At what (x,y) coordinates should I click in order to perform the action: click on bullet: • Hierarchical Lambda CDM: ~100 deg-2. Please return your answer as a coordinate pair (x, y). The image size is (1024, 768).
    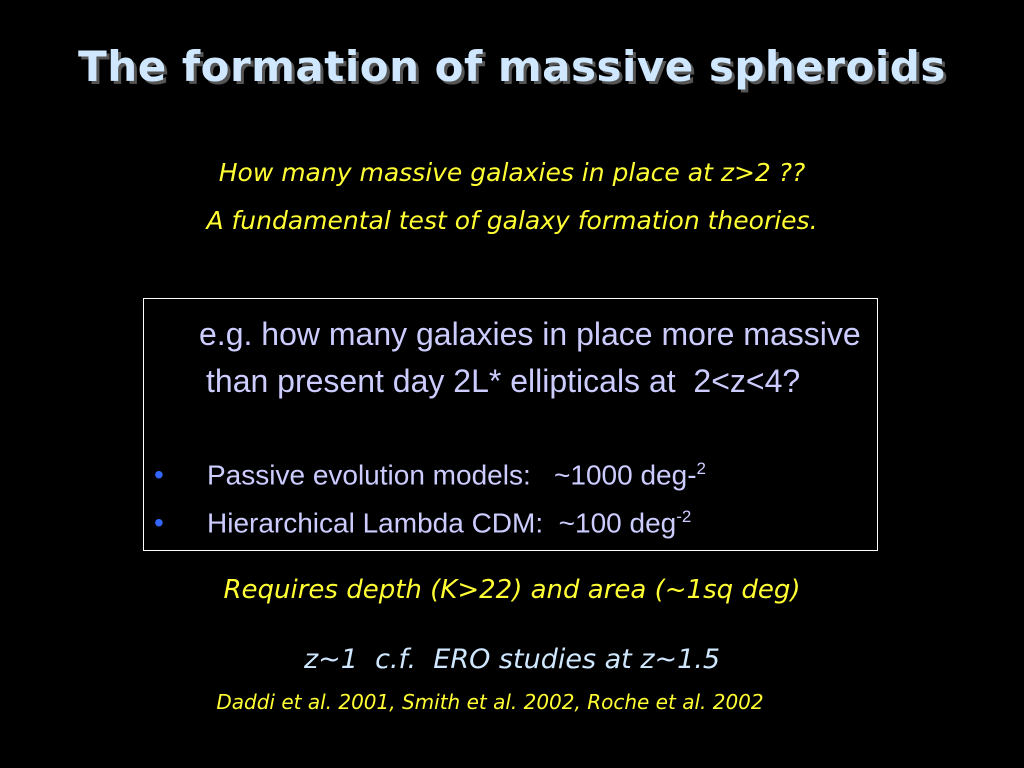
    Looking at the image, I should click on (423, 523).